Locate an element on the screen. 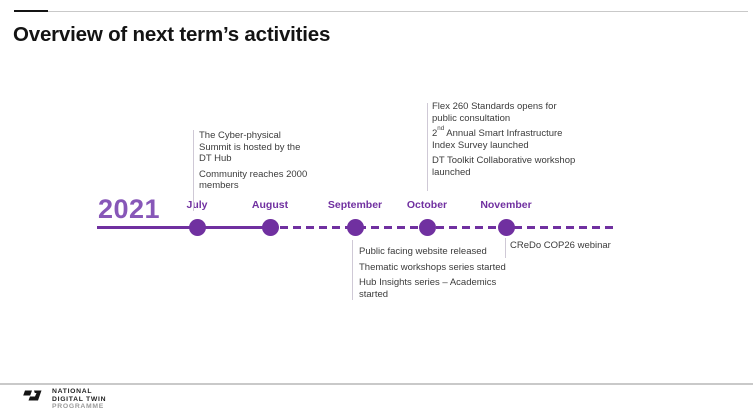 Image resolution: width=753 pixels, height=420 pixels. leader-line-credo is located at coordinates (505, 248).